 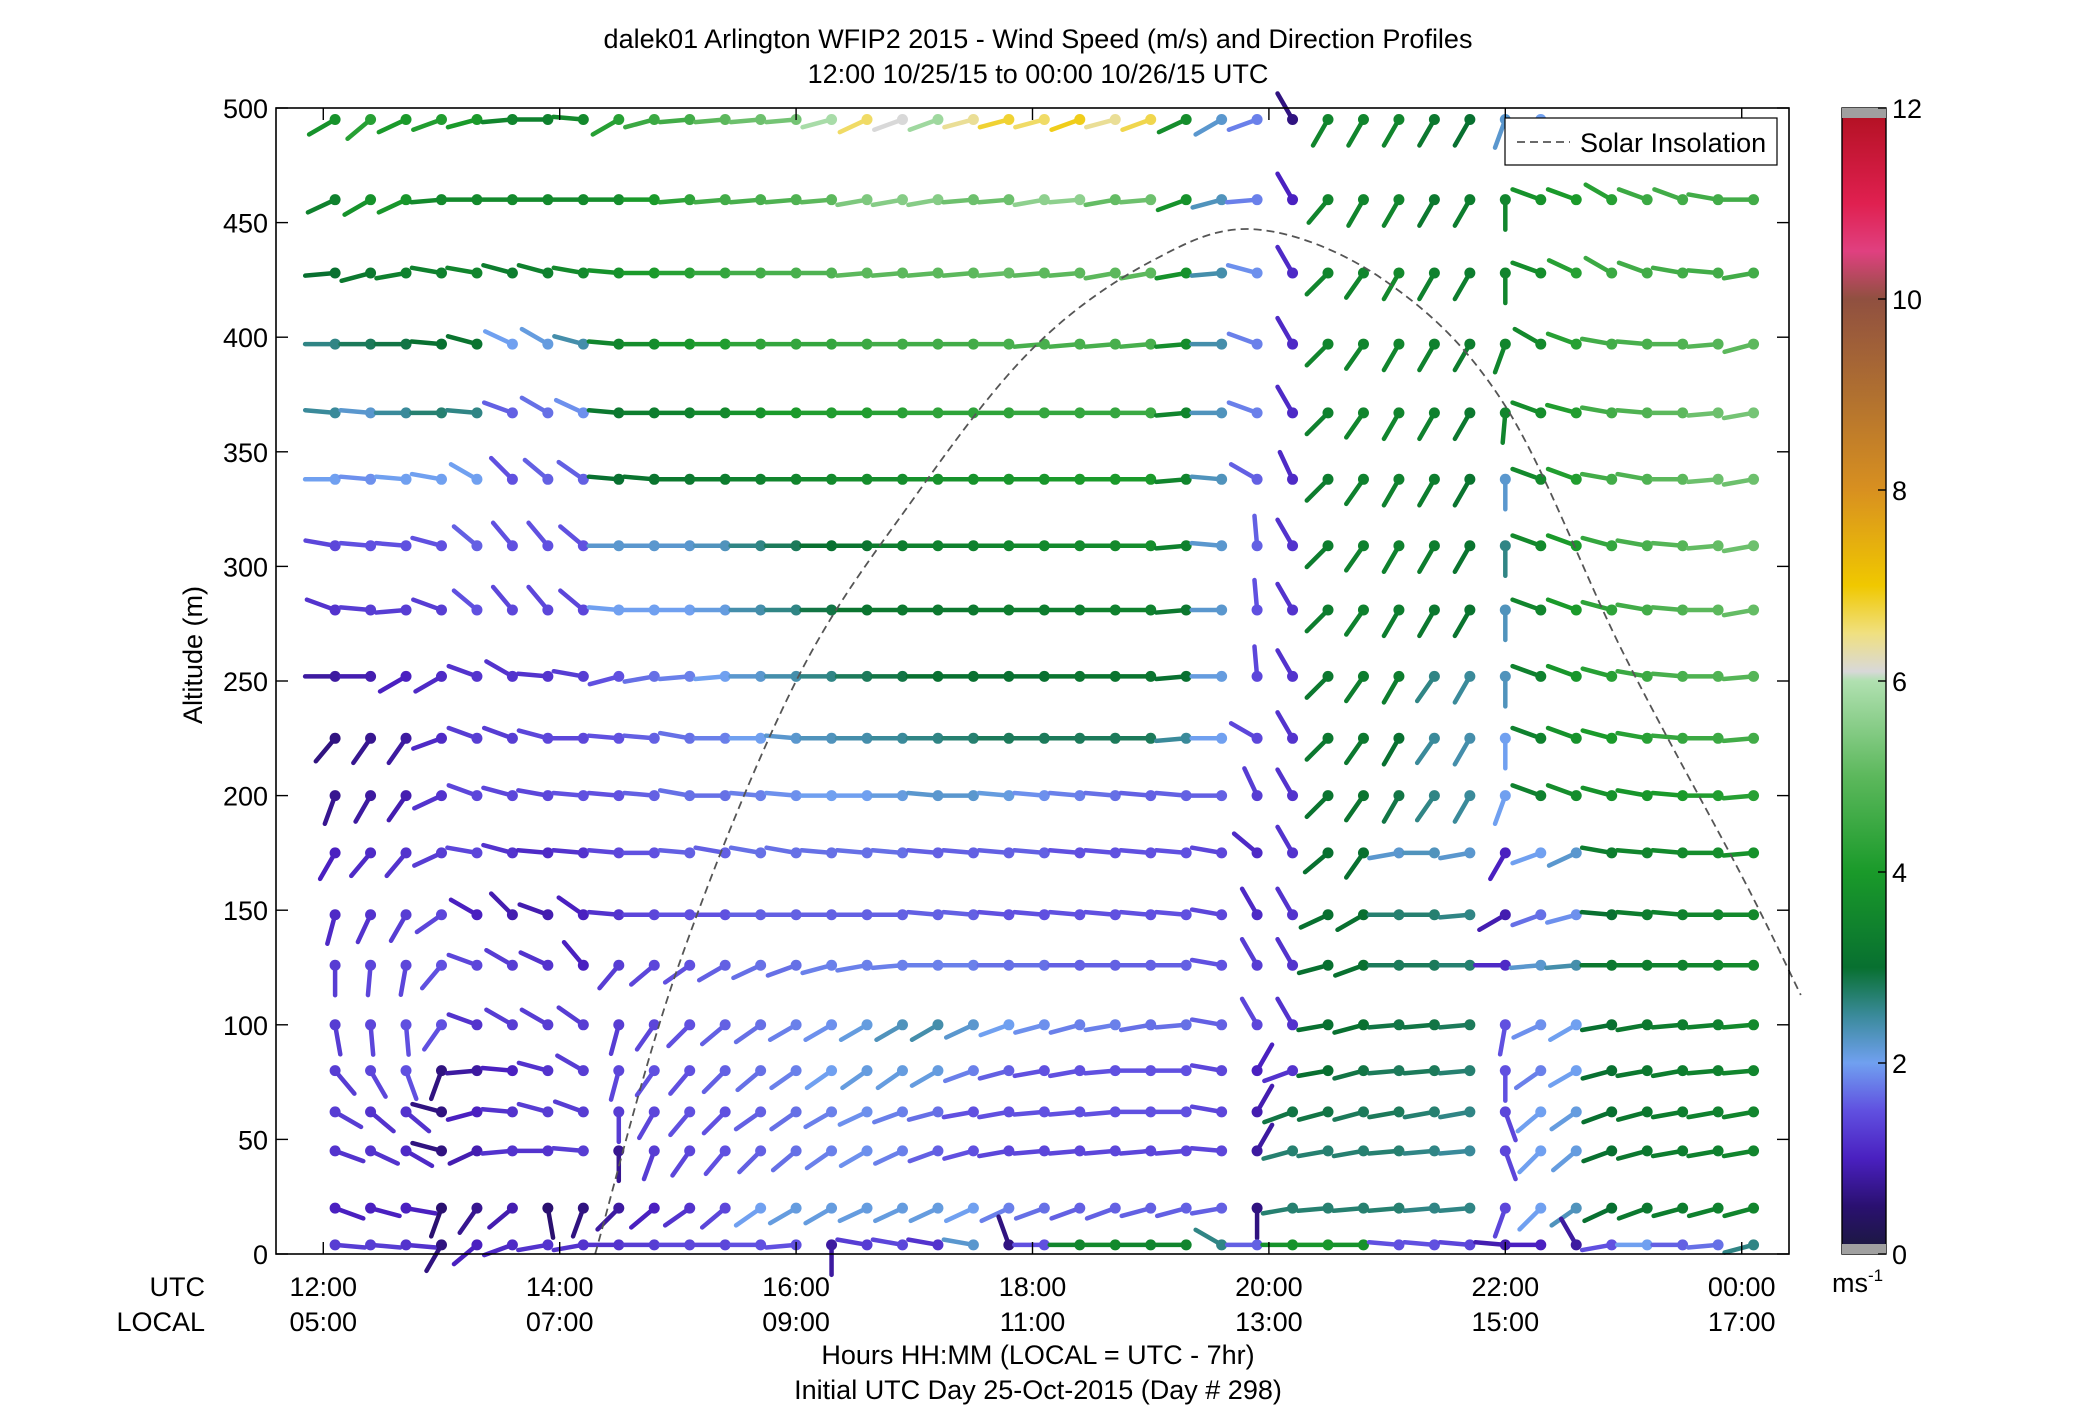 What do you see at coordinates (1038, 74) in the screenshot?
I see `chart-subtitle: 12:00 10/25/15 to 00:00 10/26/15 UTC` at bounding box center [1038, 74].